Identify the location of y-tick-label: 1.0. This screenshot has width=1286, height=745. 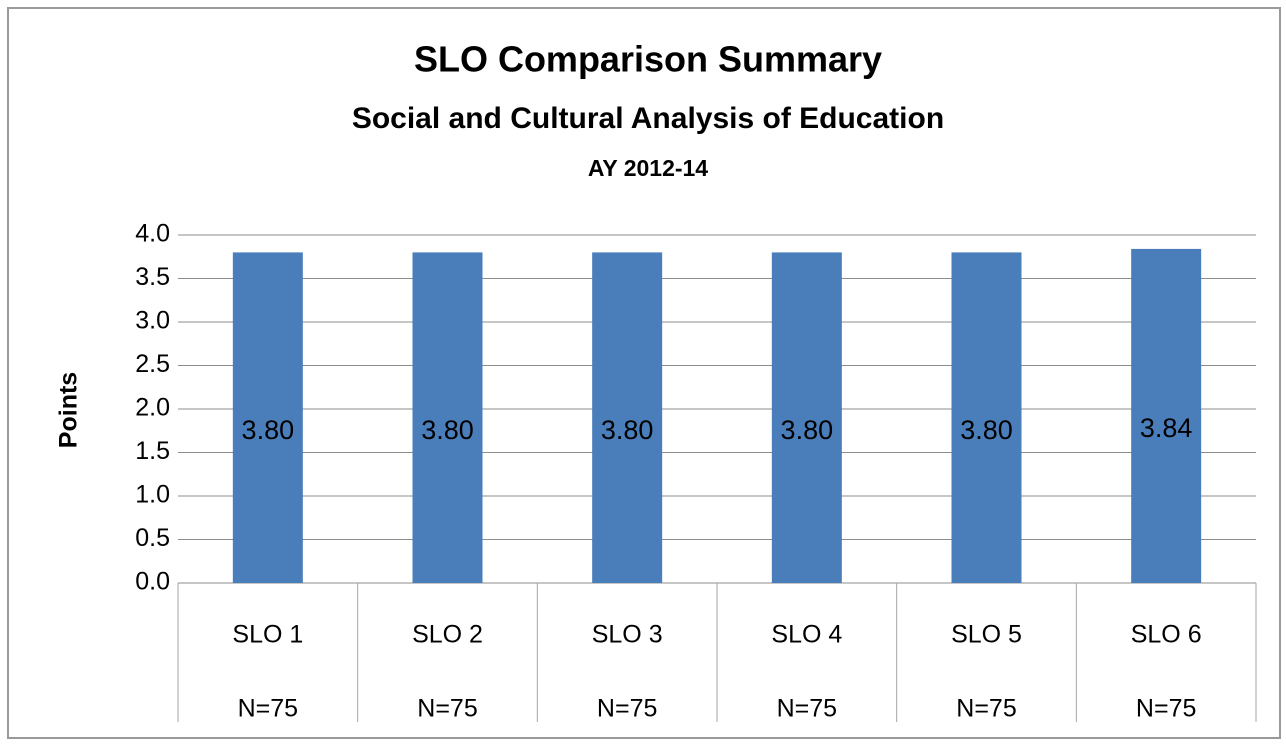
(152, 495).